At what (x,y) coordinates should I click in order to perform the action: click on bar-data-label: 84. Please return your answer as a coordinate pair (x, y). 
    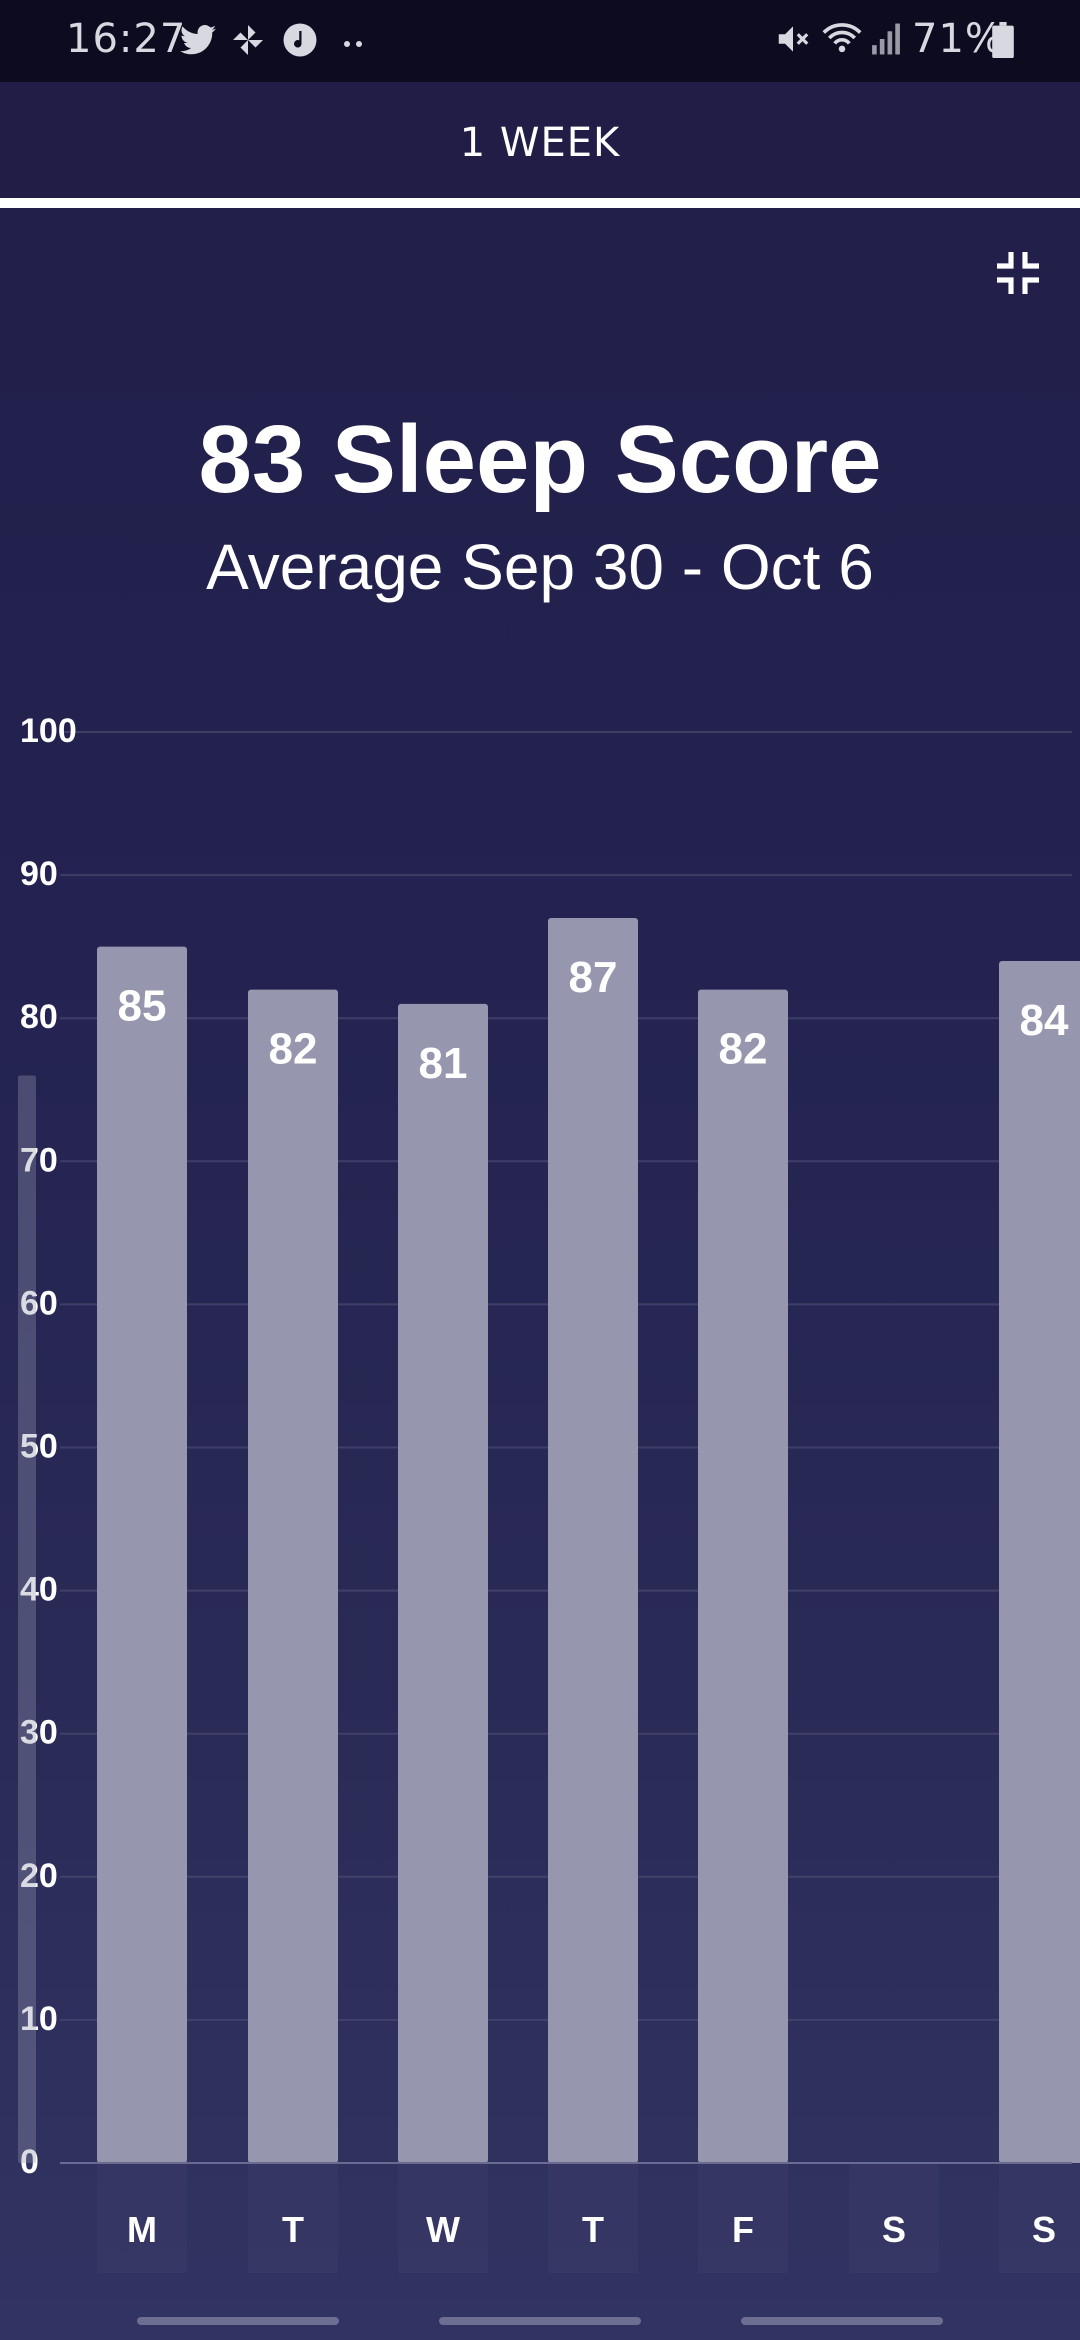
    Looking at the image, I should click on (1044, 1020).